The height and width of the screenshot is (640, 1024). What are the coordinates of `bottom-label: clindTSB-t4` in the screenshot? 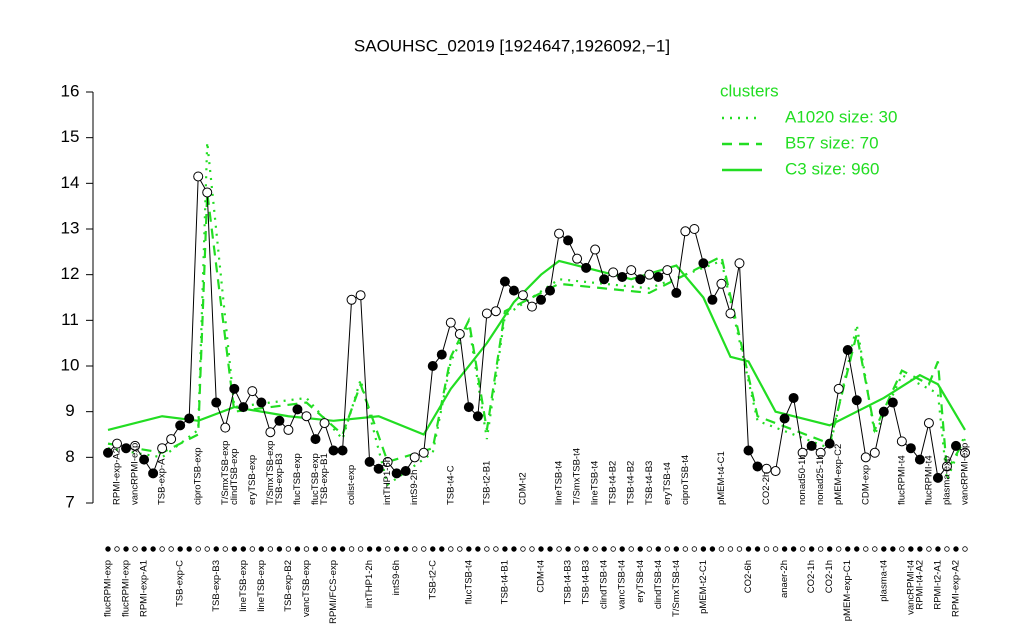 It's located at (658, 584).